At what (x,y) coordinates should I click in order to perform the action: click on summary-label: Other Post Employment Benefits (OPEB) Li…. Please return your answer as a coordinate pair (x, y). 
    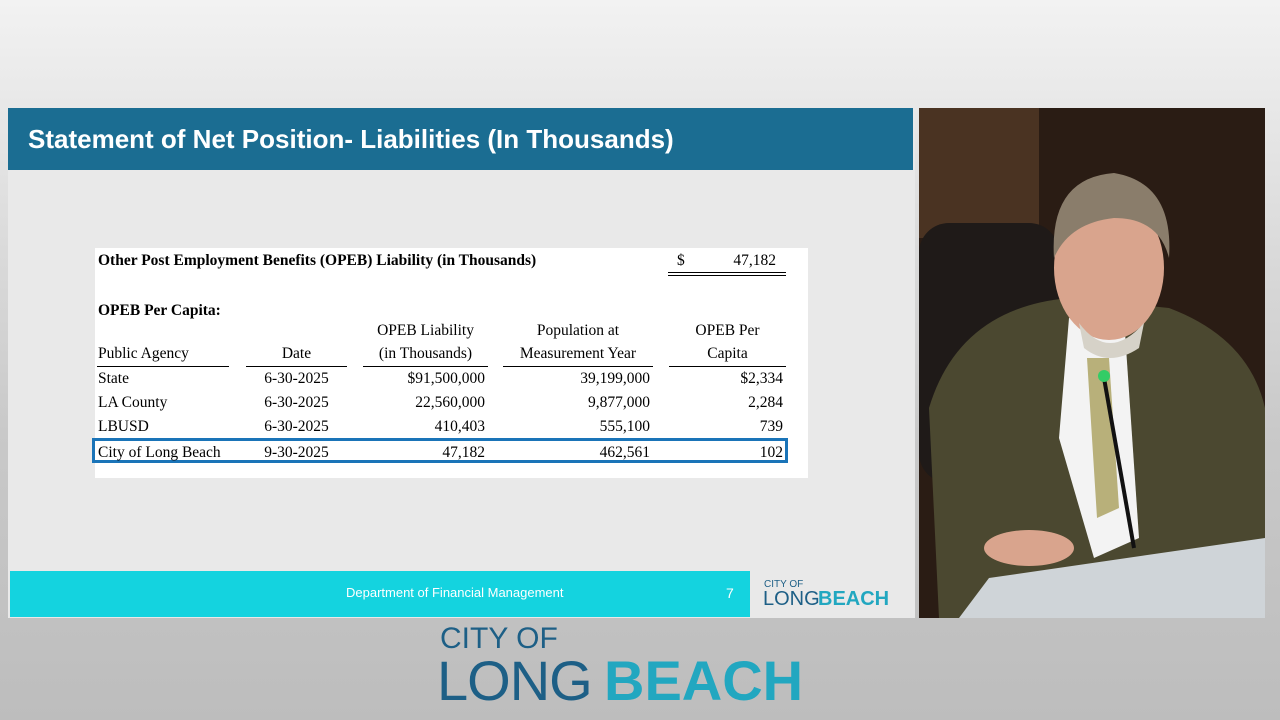
    Looking at the image, I should click on (317, 260).